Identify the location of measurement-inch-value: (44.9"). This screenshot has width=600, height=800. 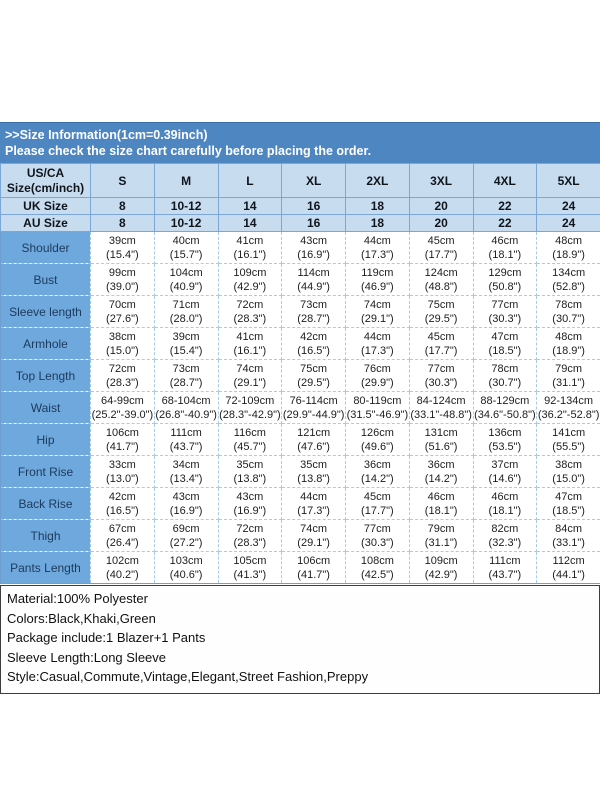
(313, 286).